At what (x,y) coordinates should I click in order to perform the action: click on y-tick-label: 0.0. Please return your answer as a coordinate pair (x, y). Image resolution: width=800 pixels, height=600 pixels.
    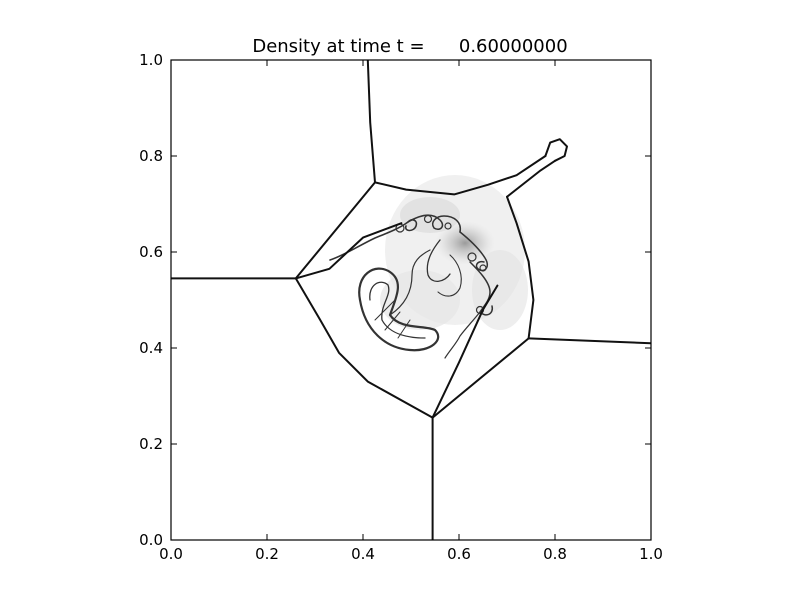
    Looking at the image, I should click on (151, 540).